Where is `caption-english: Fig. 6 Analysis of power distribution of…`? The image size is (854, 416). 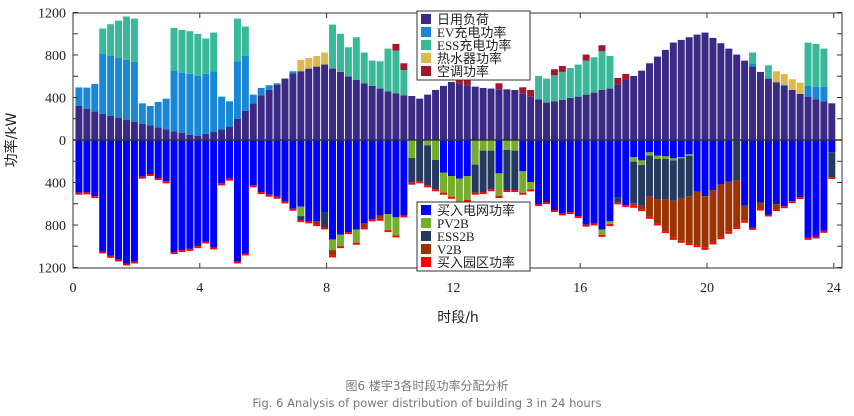
caption-english: Fig. 6 Analysis of power distribution of… is located at coordinates (427, 403).